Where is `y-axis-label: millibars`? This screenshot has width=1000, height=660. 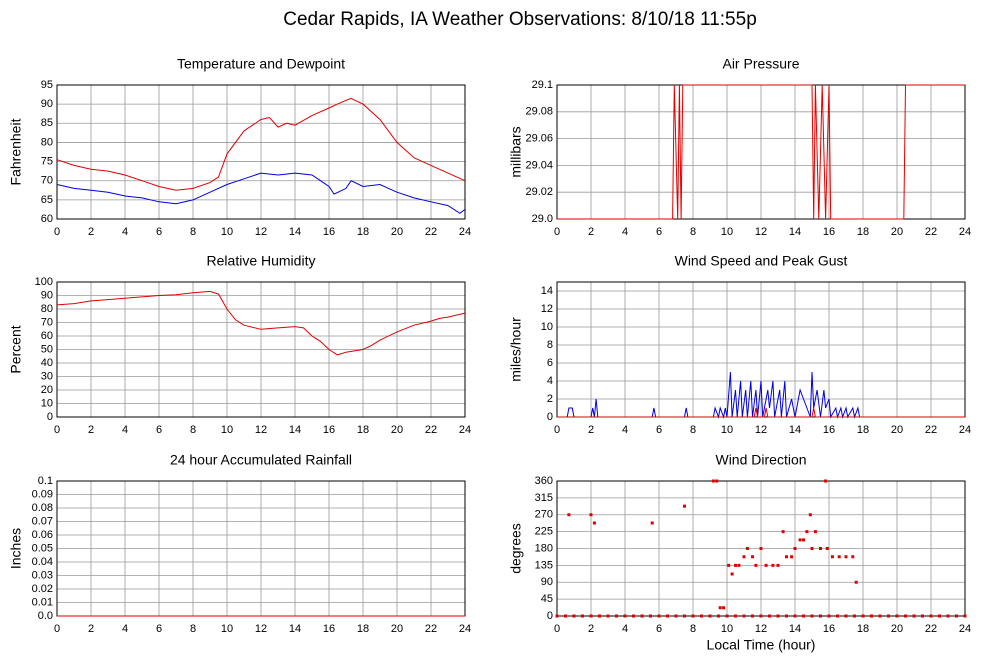
y-axis-label: millibars is located at coordinates (516, 151).